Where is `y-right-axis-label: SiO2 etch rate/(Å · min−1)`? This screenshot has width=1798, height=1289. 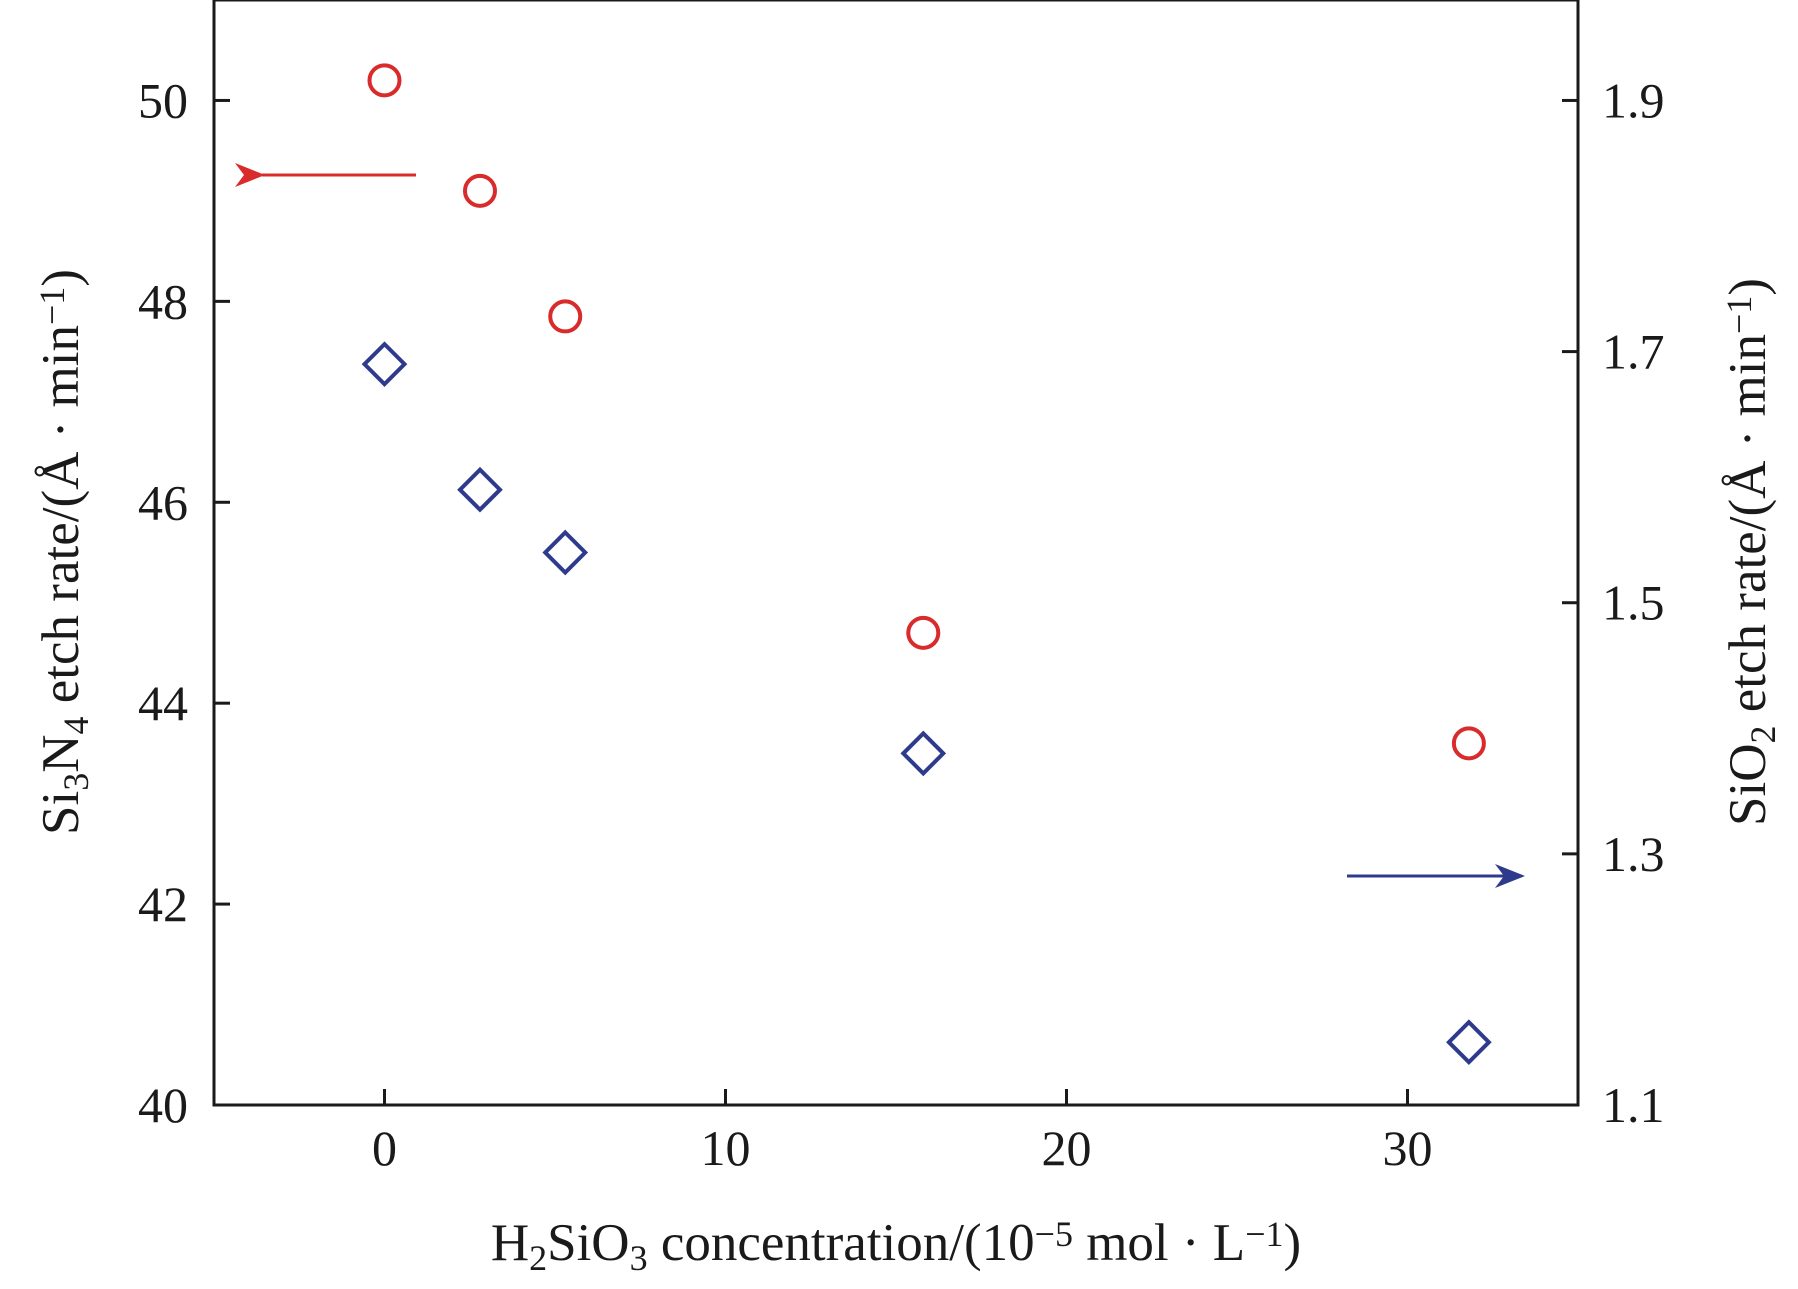 y-right-axis-label: SiO2 etch rate/(Å · min−1) is located at coordinates (1751, 552).